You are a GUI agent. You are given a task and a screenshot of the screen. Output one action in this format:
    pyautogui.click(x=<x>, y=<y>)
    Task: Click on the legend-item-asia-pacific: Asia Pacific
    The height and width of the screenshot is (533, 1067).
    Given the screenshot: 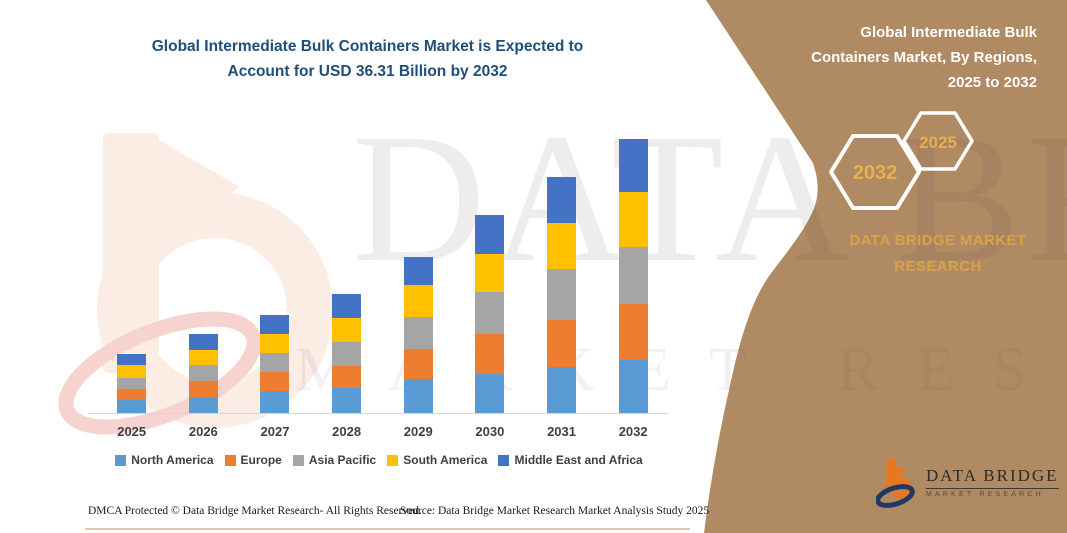 What is the action you would take?
    pyautogui.click(x=334, y=460)
    